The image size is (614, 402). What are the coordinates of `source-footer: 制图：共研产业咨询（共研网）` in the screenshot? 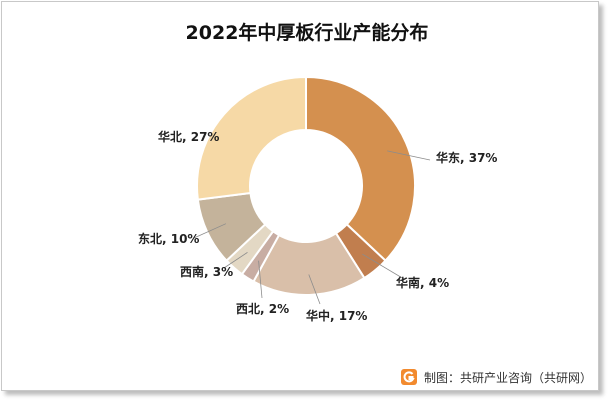 It's located at (496, 377).